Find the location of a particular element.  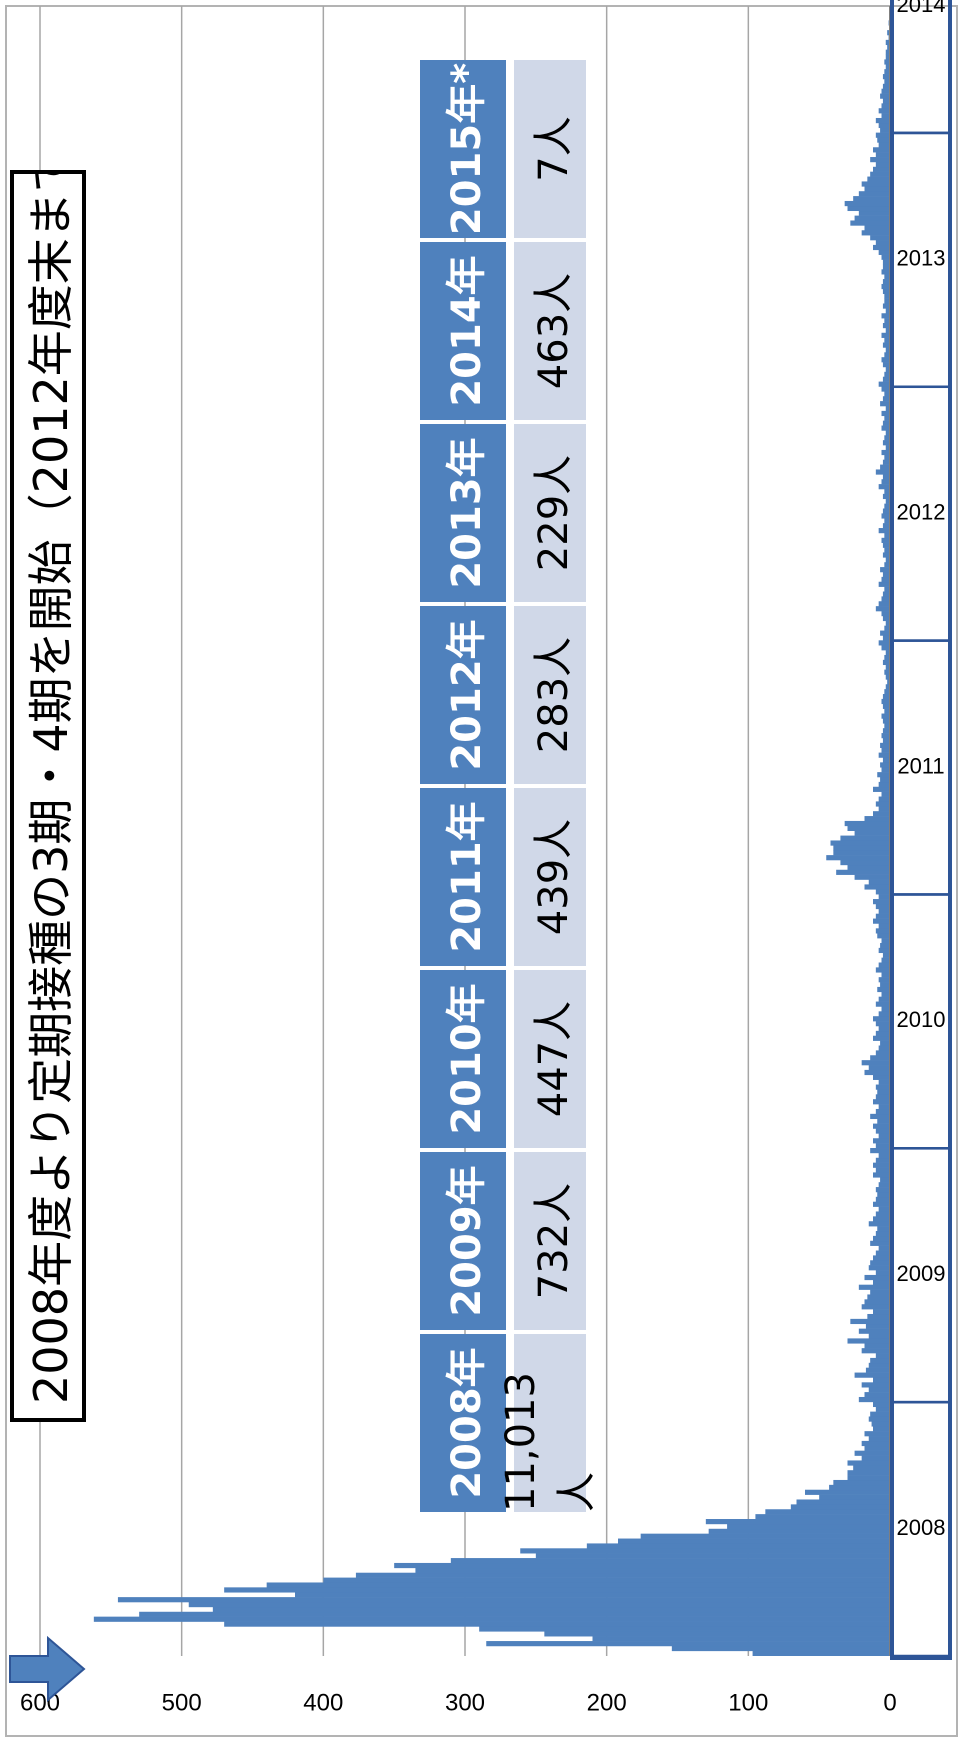

table-value: 283人 is located at coordinates (550, 695).